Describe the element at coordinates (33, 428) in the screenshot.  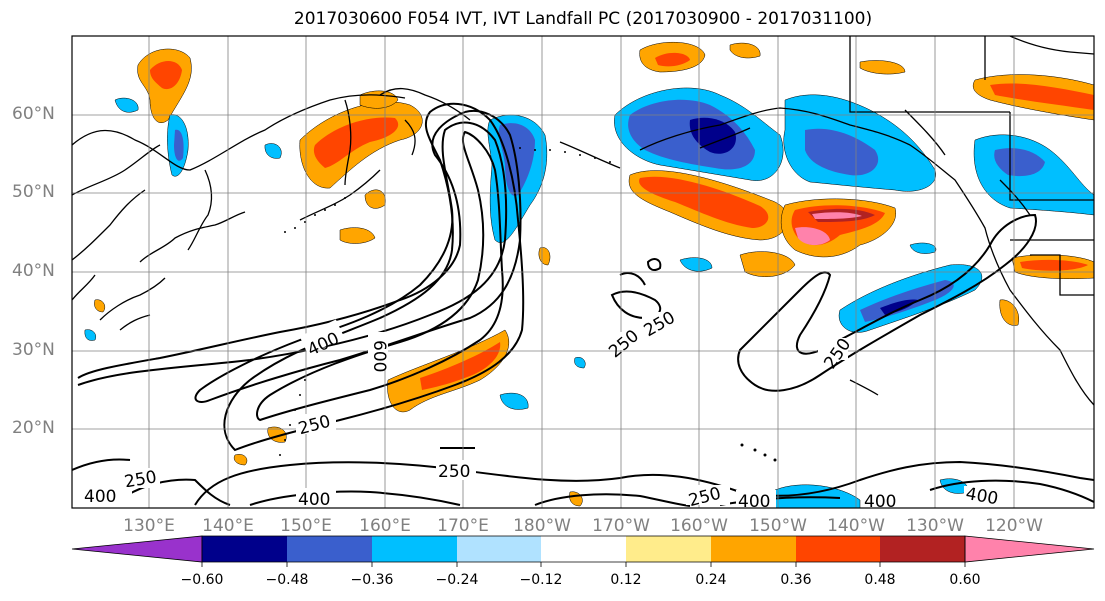
I see `lat-label: 20°N` at that location.